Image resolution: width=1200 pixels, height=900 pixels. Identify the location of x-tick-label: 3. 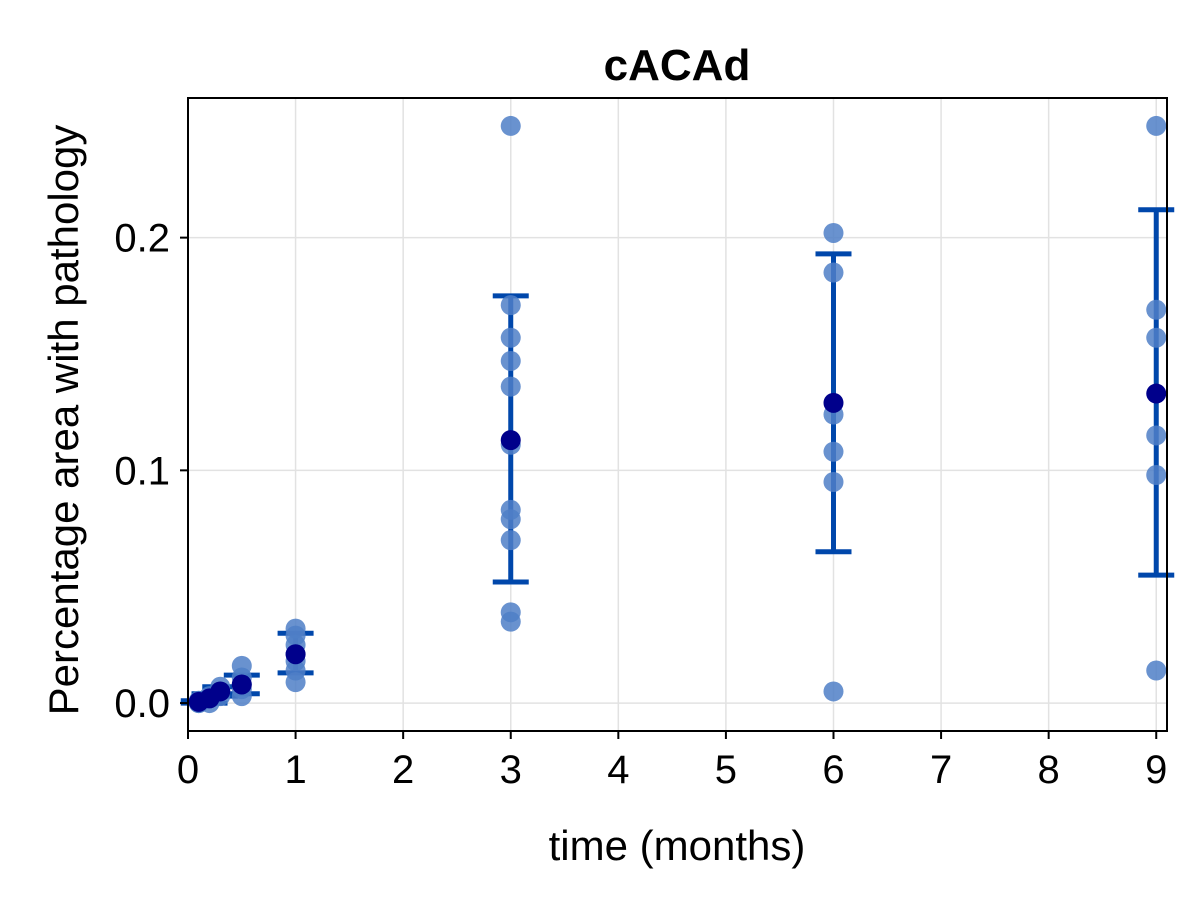
(511, 770).